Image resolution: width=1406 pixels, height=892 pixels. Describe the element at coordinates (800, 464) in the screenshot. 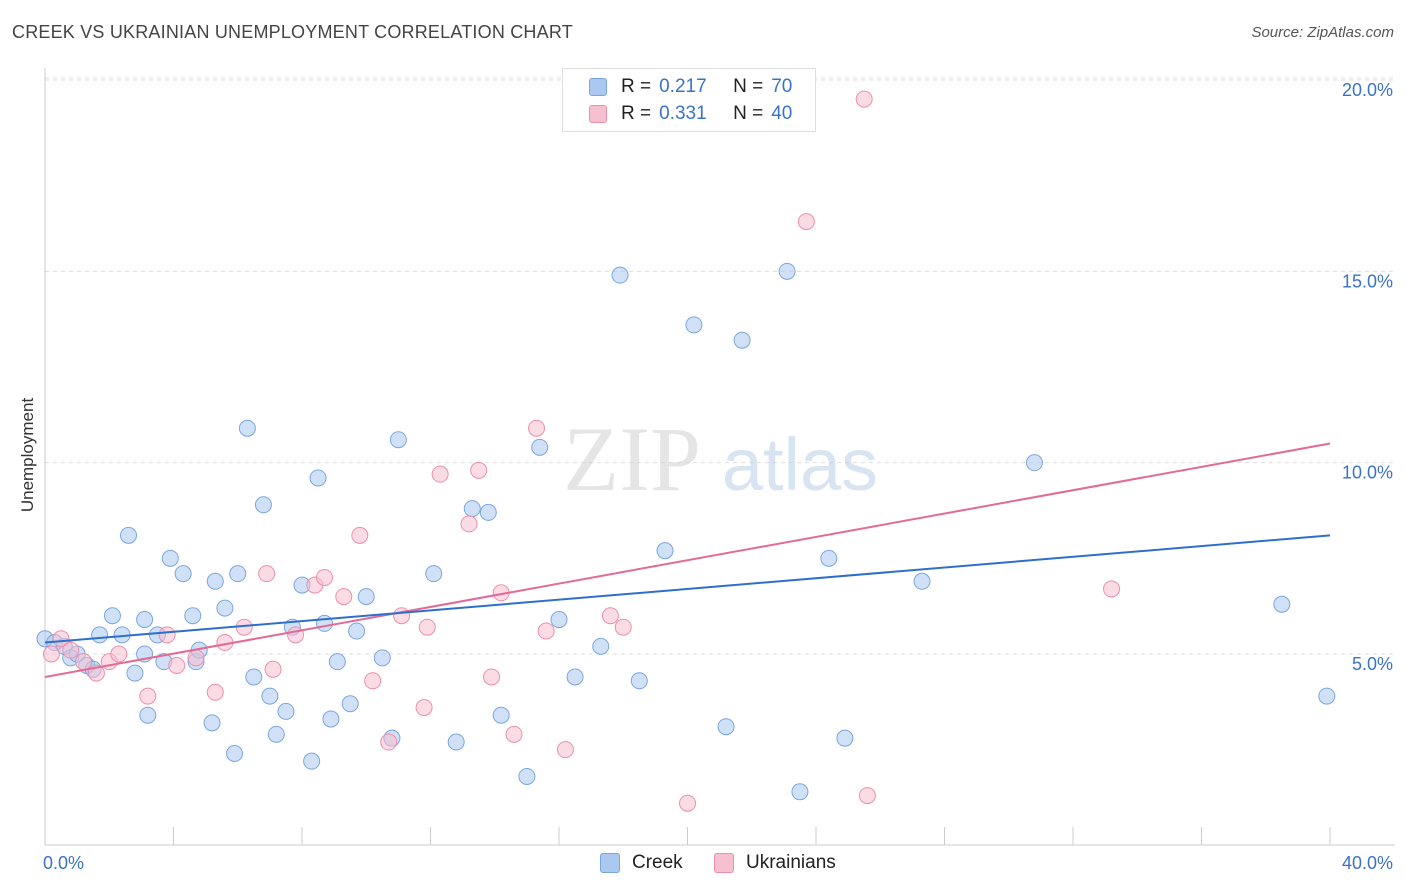

I see `watermark-atlas: atlas` at that location.